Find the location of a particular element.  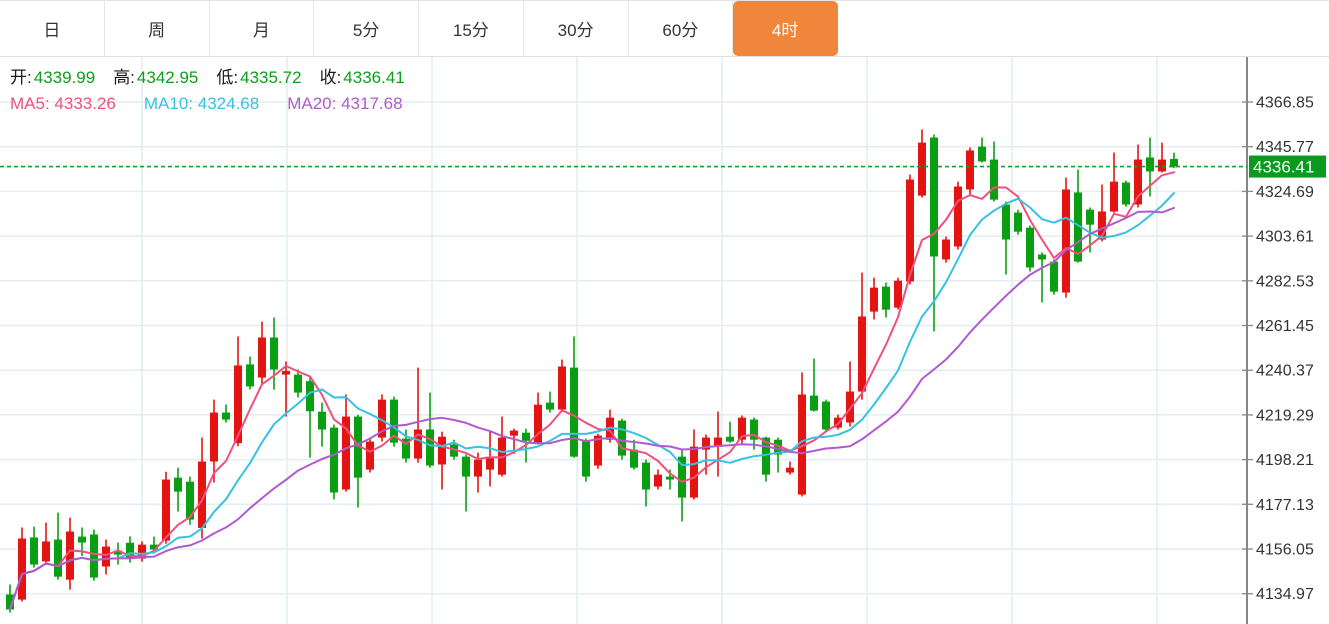

tab-label: 4时 is located at coordinates (785, 30).